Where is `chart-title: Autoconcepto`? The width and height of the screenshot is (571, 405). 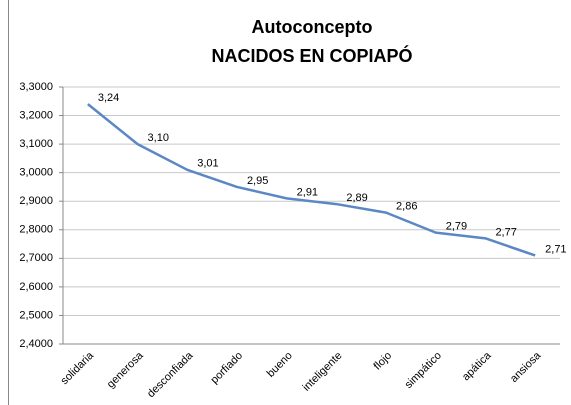
chart-title: Autoconcepto is located at coordinates (312, 27).